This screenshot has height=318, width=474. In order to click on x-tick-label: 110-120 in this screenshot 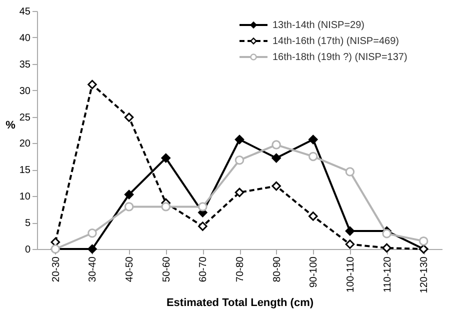, I will do `click(388, 274)`.